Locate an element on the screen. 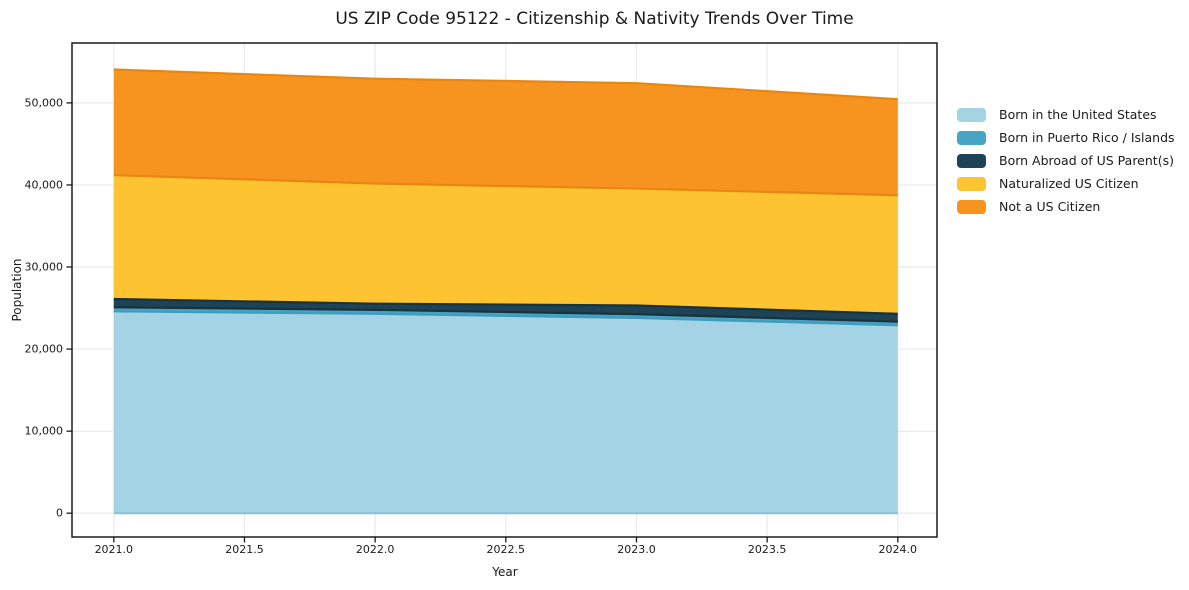 The image size is (1189, 590). y-tick-label: 50,000 is located at coordinates (44, 103).